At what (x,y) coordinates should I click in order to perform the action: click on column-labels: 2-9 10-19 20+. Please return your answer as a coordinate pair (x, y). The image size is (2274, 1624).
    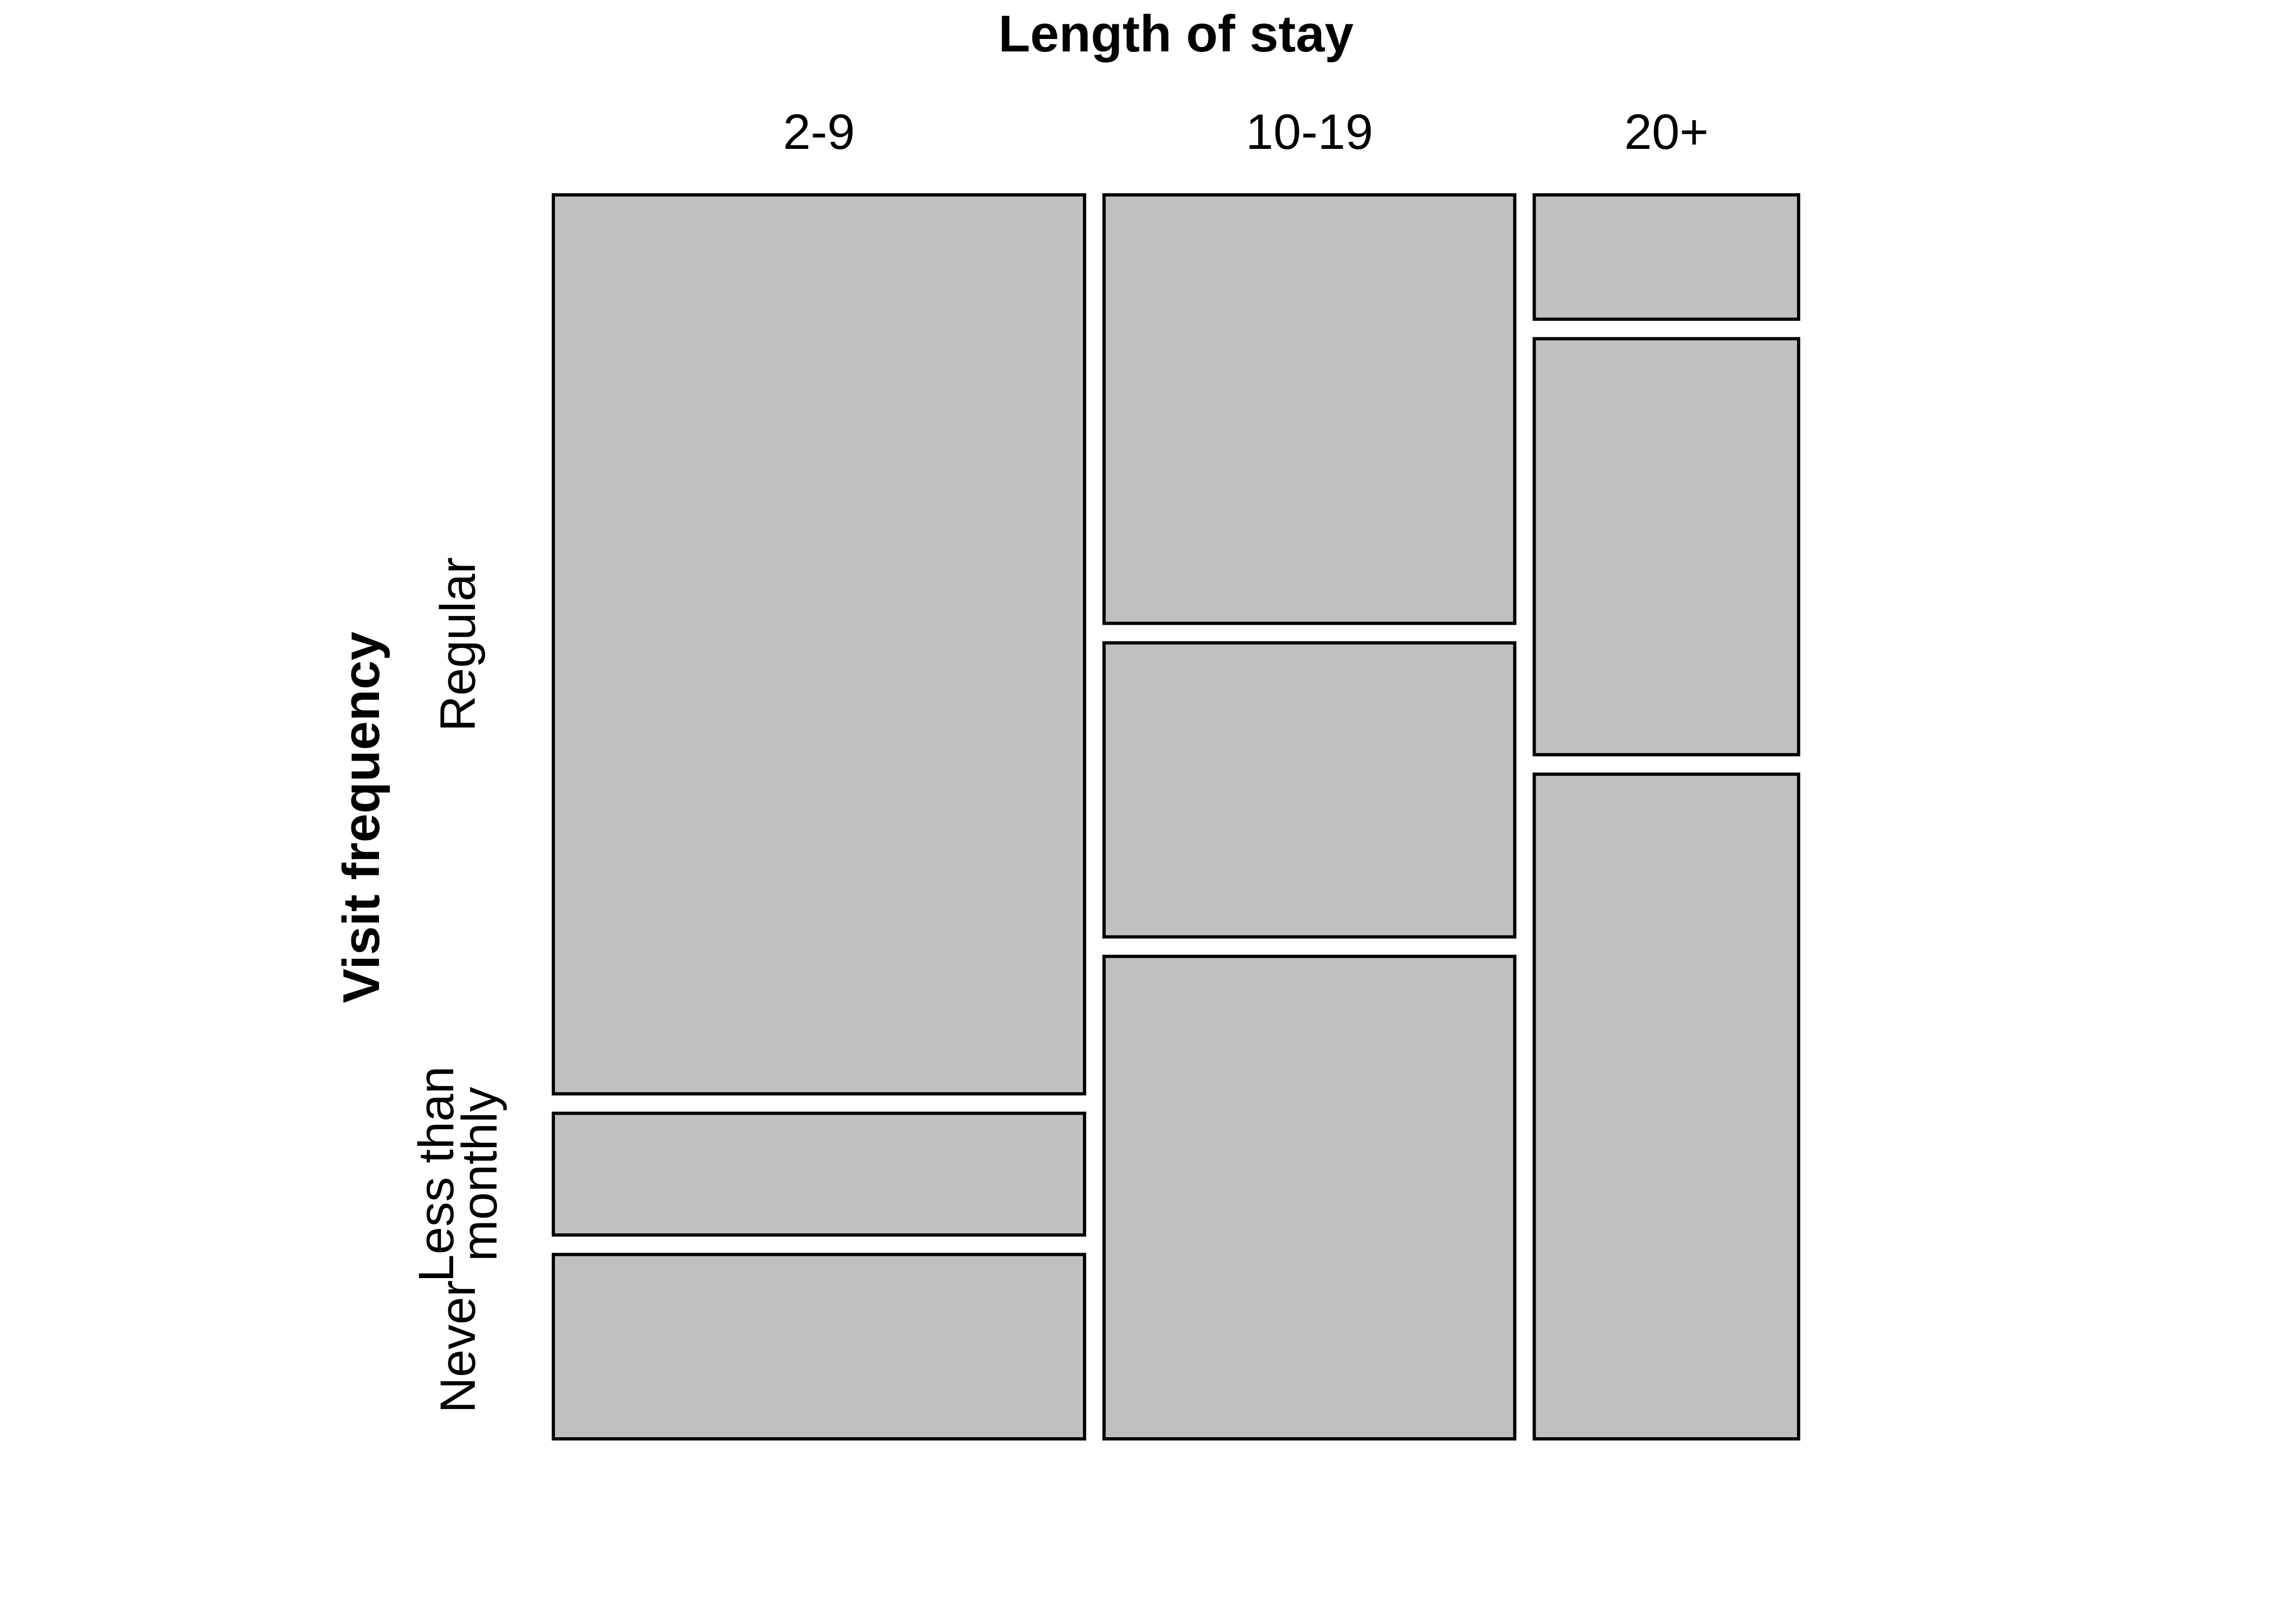
    Looking at the image, I should click on (1246, 132).